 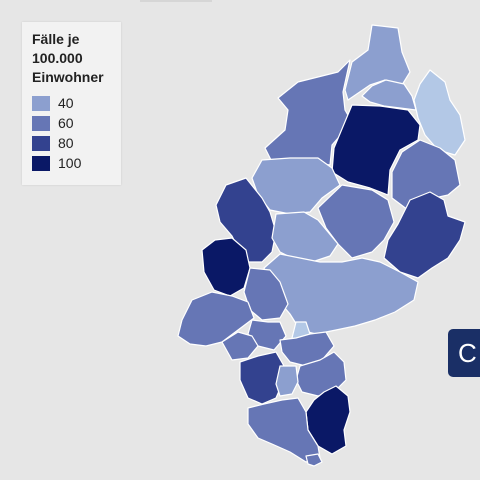 I want to click on legend-title: Fälle je 100.000 Einwohner, so click(x=71, y=58).